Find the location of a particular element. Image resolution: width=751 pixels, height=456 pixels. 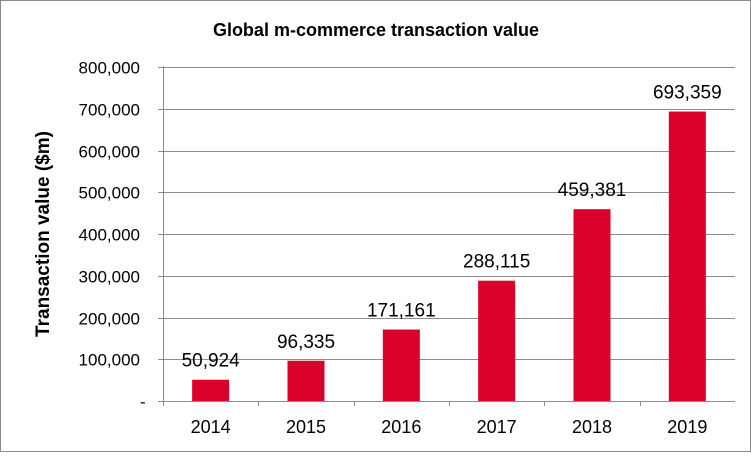

bar-2017 is located at coordinates (497, 340).